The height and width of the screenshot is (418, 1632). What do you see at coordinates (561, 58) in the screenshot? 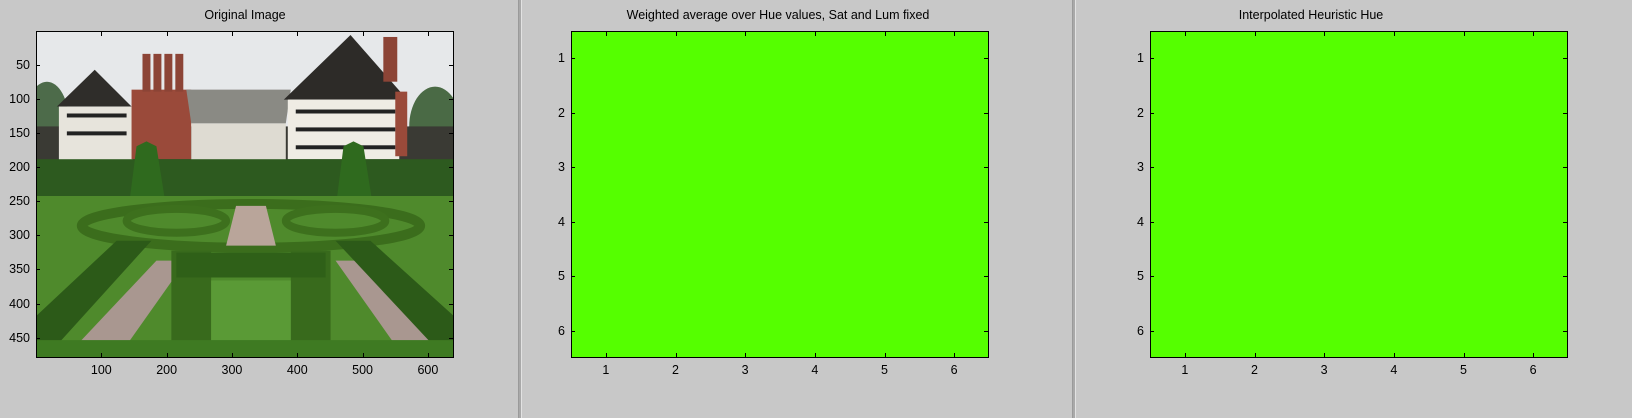
I see `y-tick-label: 1` at bounding box center [561, 58].